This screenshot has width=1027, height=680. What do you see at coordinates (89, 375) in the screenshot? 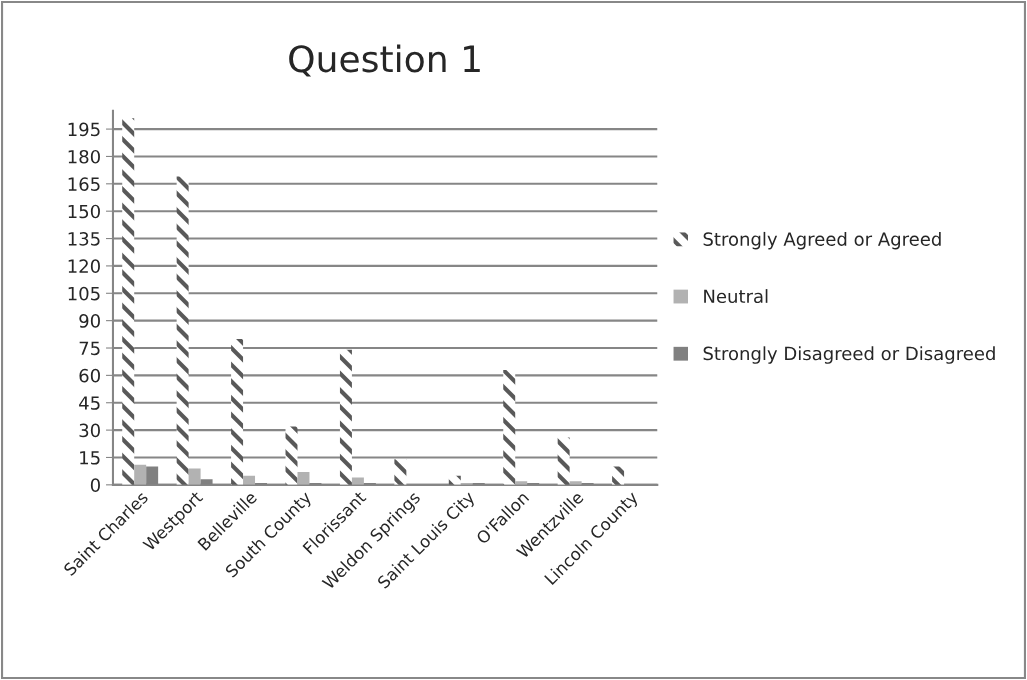
I see `y-tick-label: 60` at bounding box center [89, 375].